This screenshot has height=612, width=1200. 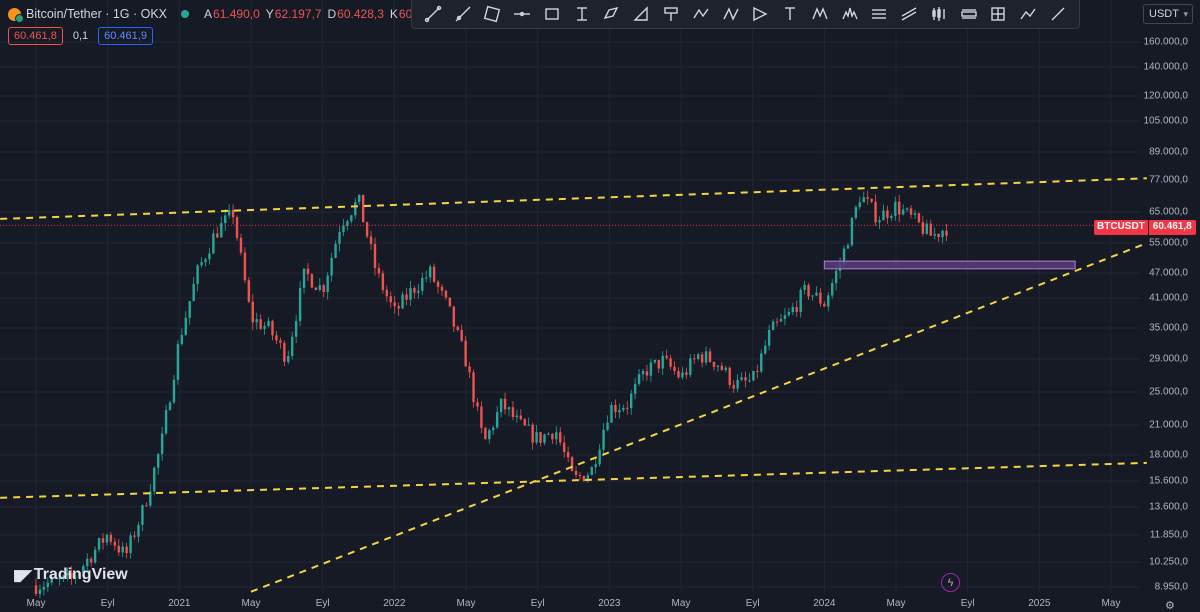 I want to click on ohlc-open-label: A, so click(x=208, y=14).